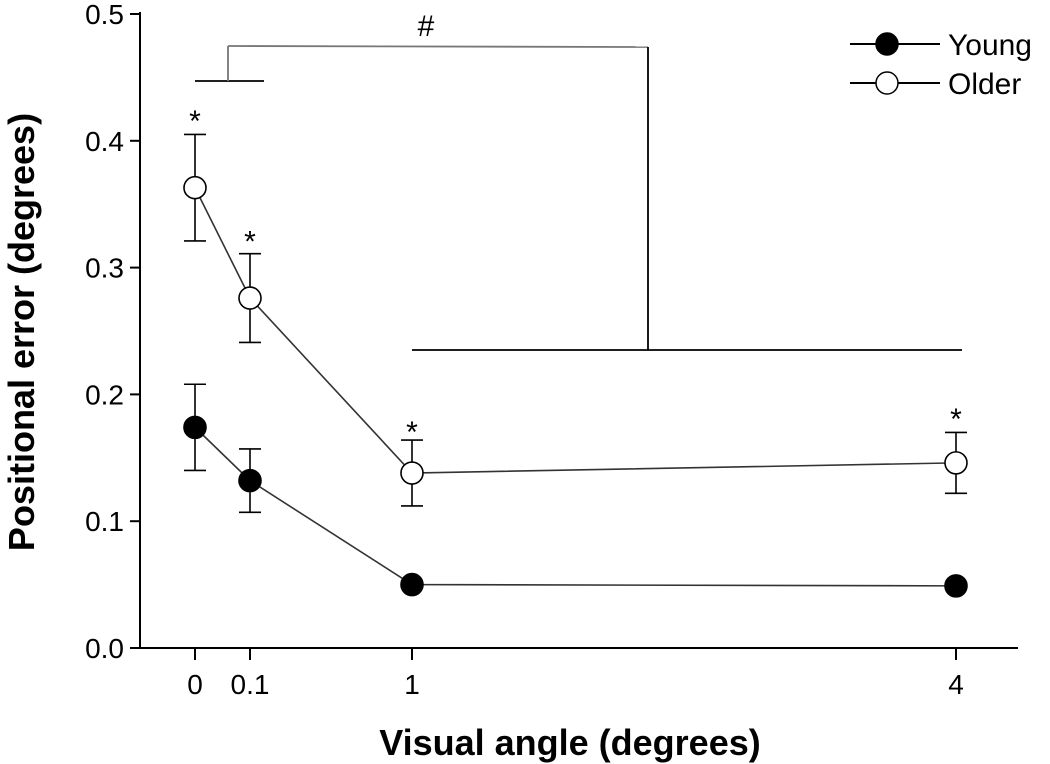 This screenshot has width=1050, height=764. Describe the element at coordinates (426, 26) in the screenshot. I see `hash-label: #` at that location.